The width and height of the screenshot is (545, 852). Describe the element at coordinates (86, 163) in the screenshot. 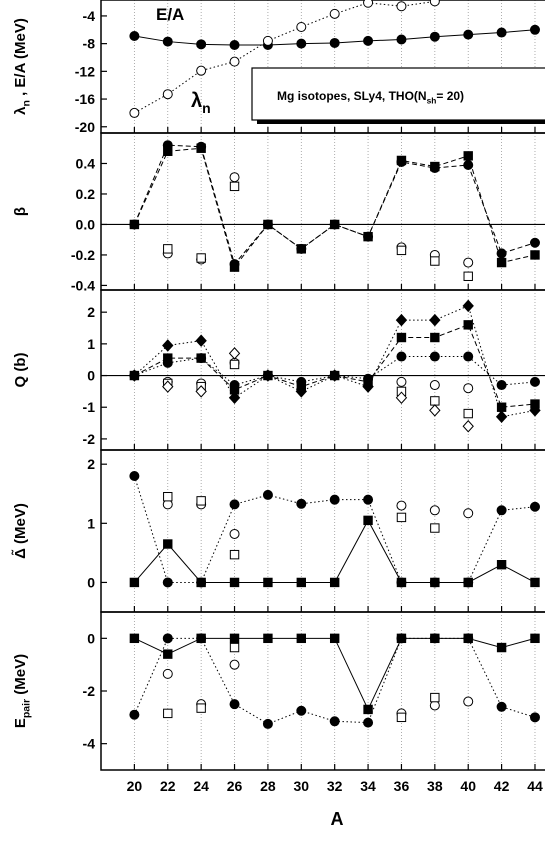

I see `y-tick-label: 0.4` at that location.